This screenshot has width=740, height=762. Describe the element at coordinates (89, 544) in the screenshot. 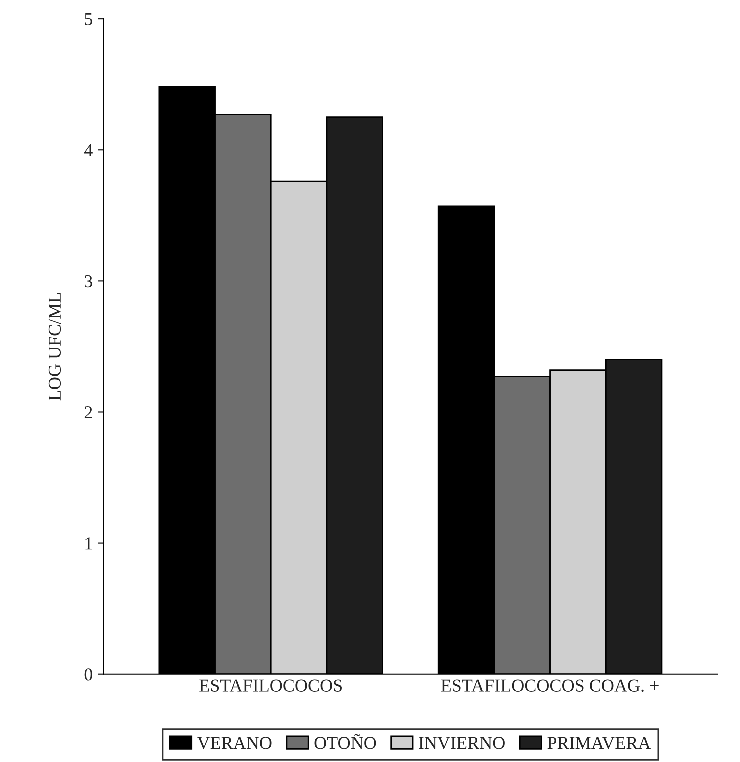

I see `y-tick-label: 1` at that location.